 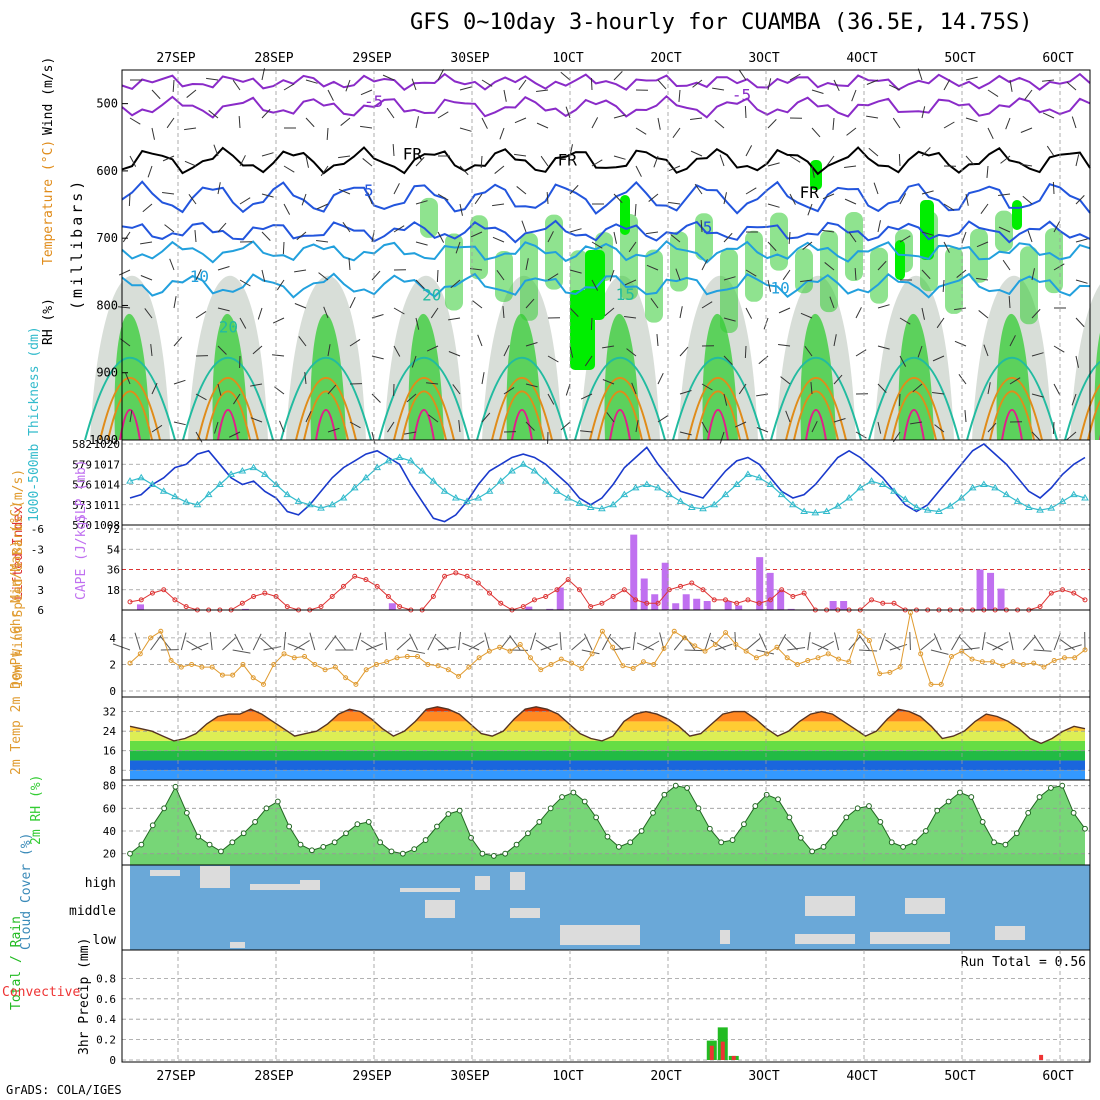 What do you see at coordinates (741, 94) in the screenshot?
I see `isotherm-label: -5` at bounding box center [741, 94].